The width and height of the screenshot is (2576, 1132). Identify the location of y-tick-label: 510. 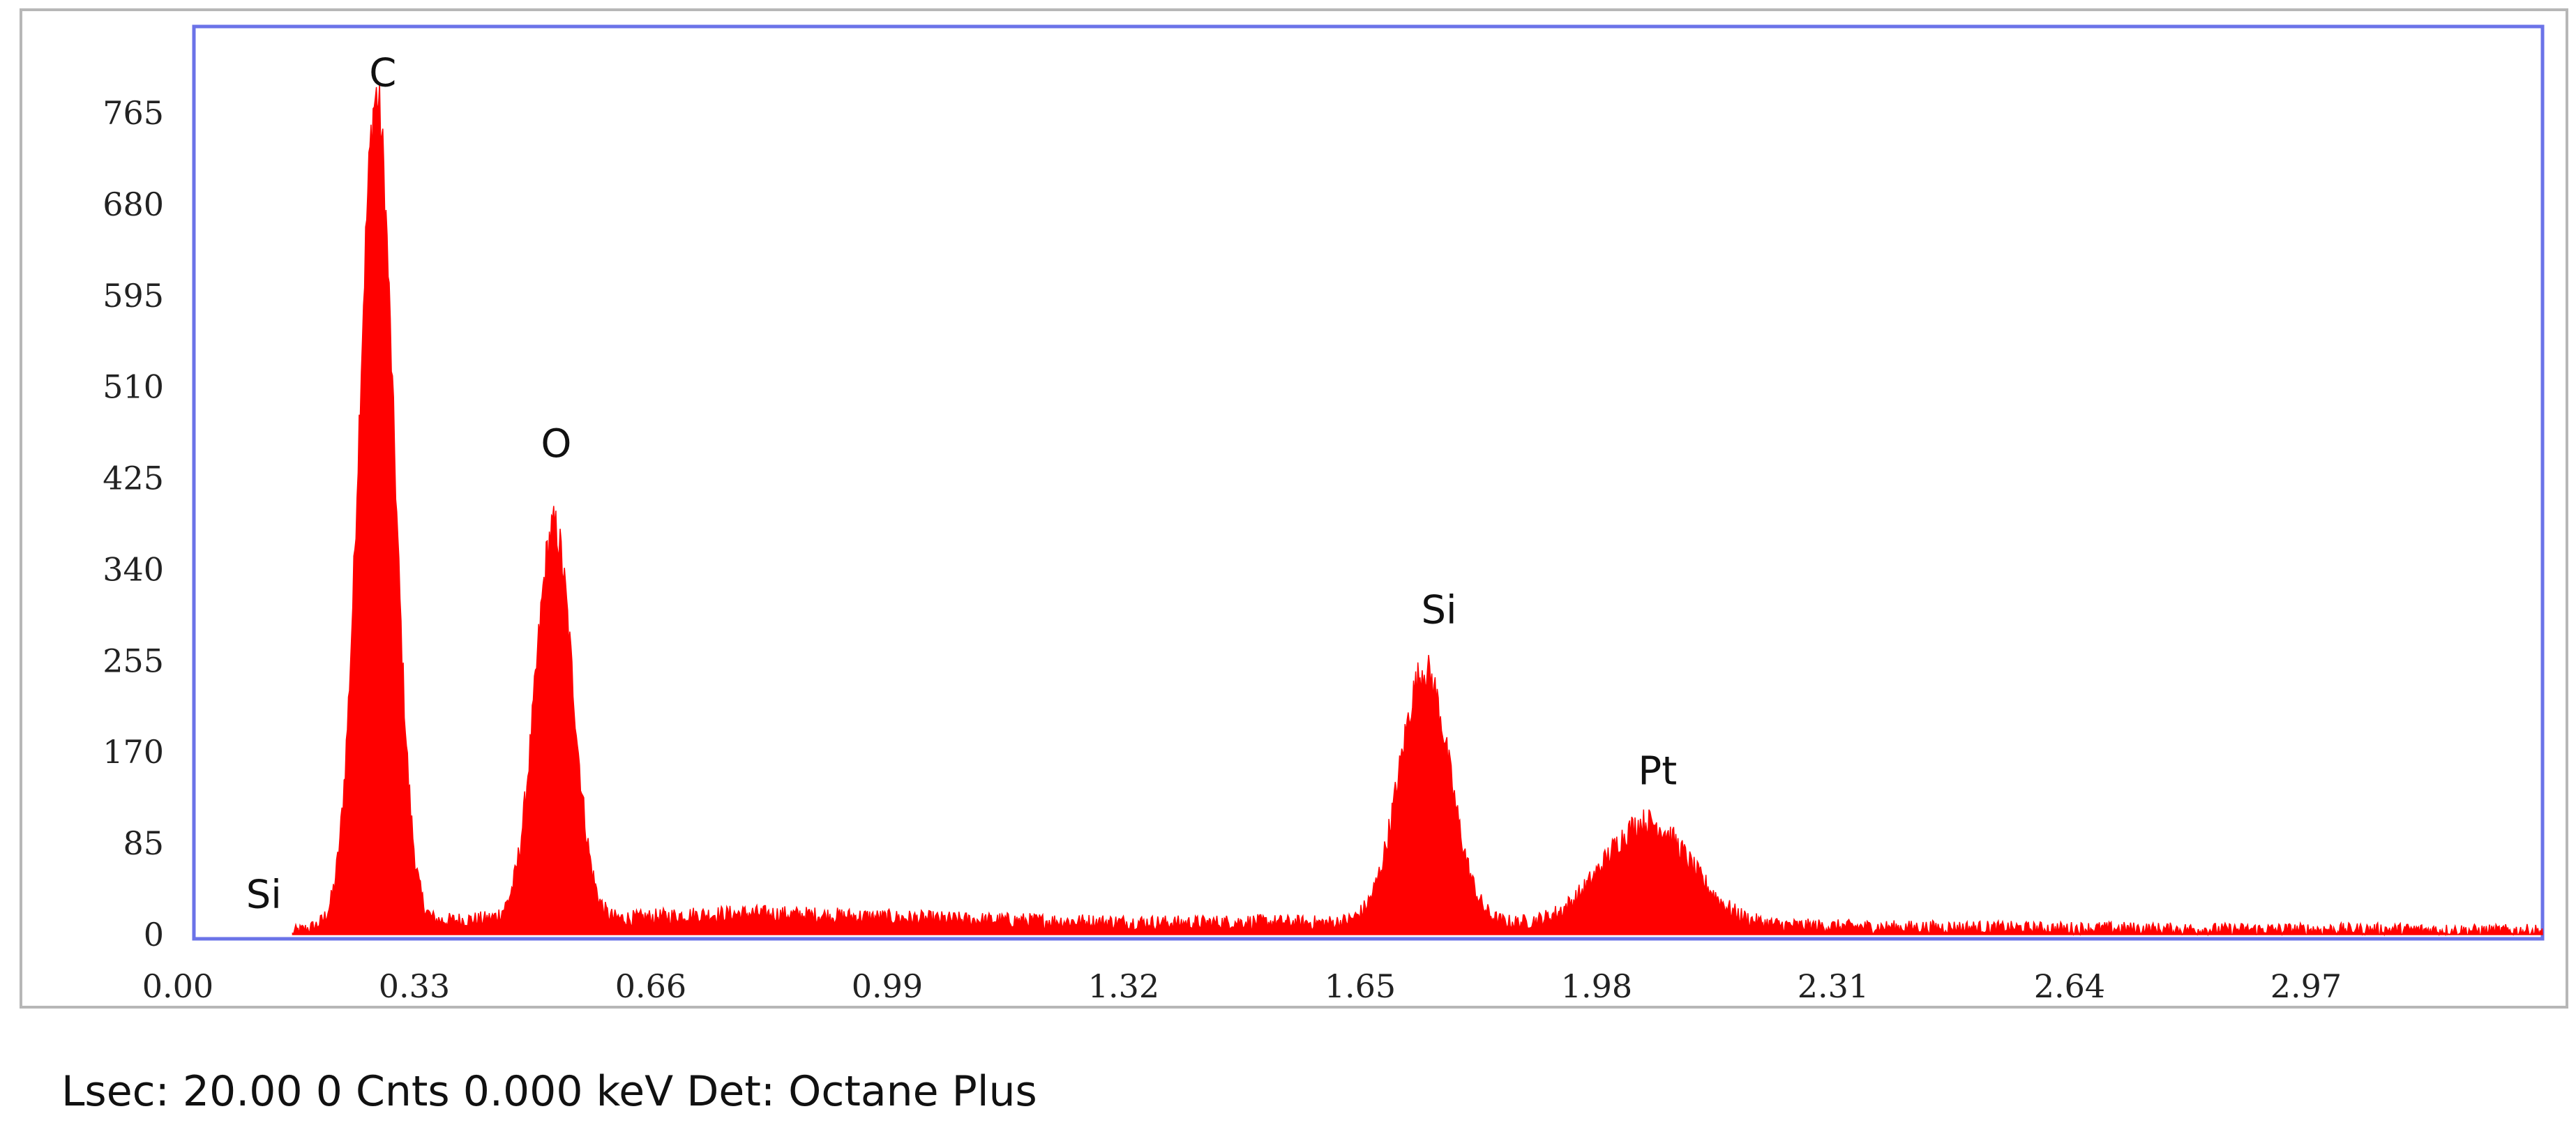
(133, 387).